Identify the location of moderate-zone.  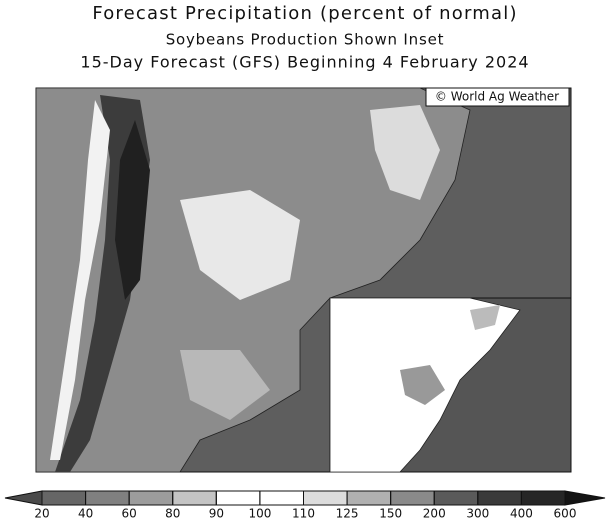
(225, 385).